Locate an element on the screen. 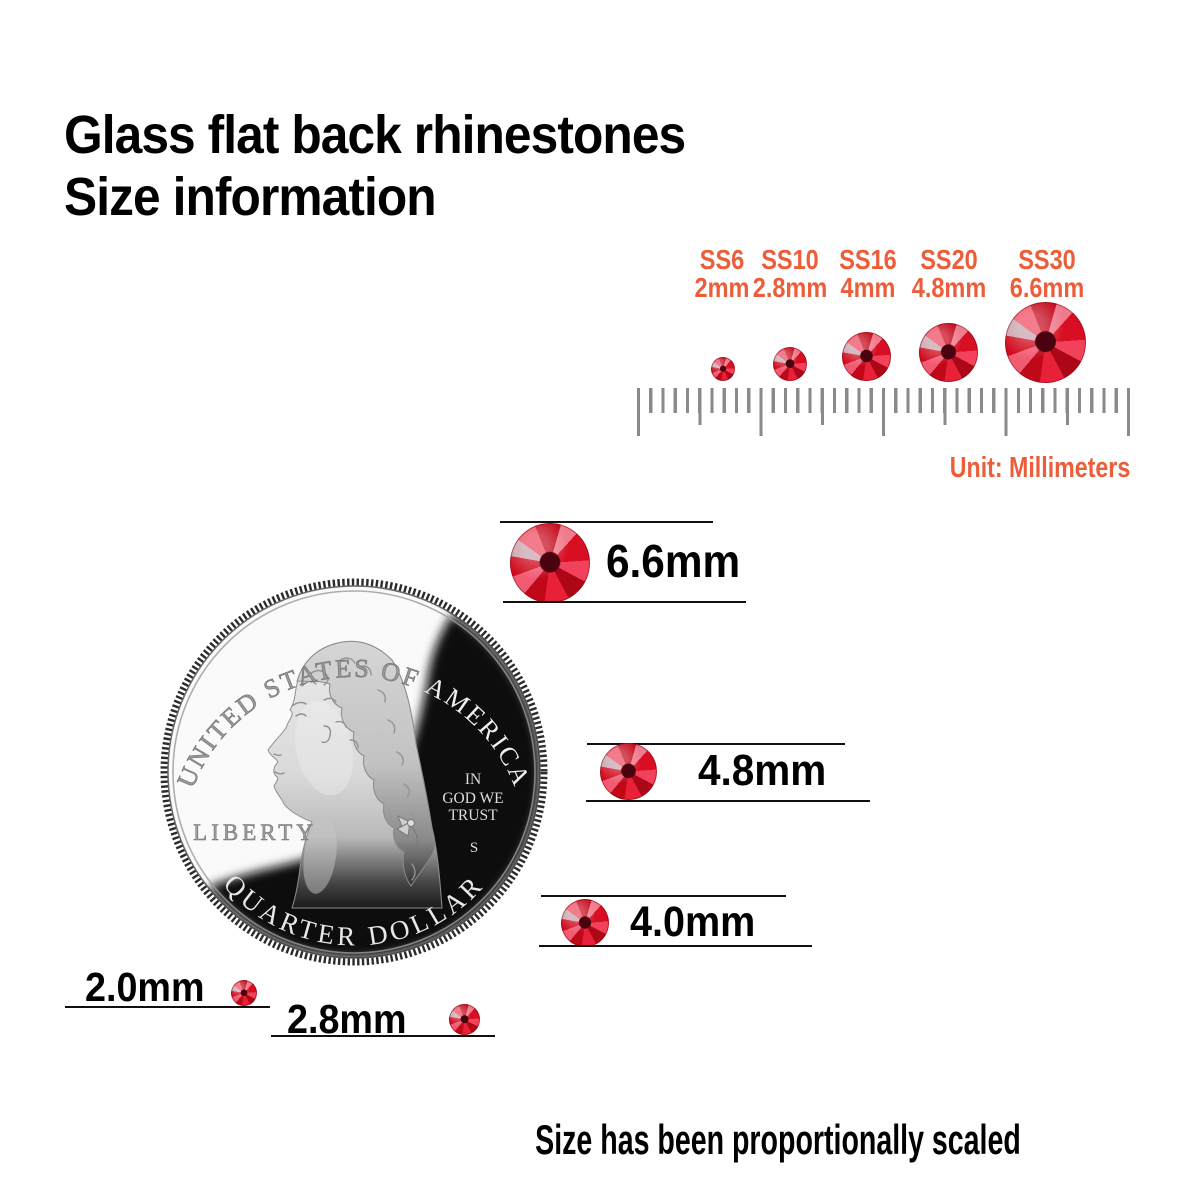 The image size is (1200, 1200). ss-code-label: SS30 is located at coordinates (1047, 259).